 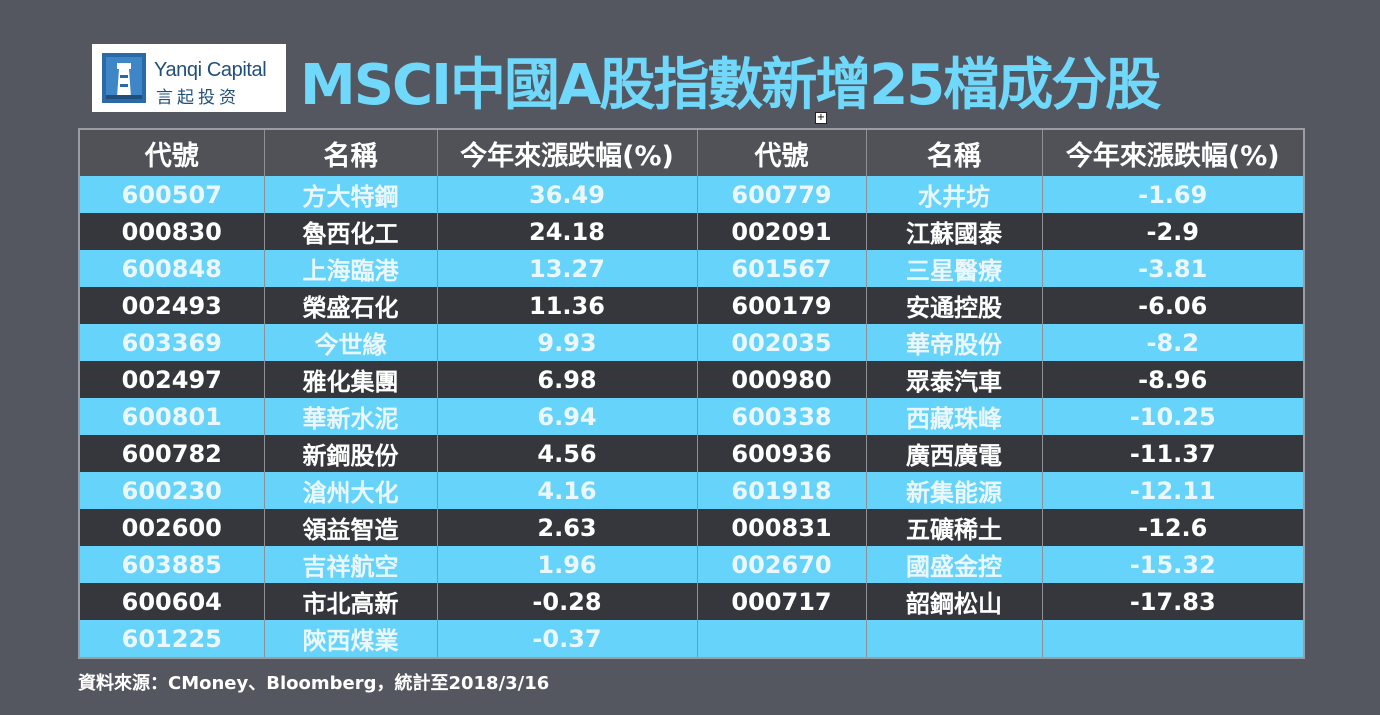 I want to click on table-row: 600507 方大特鋼 36.49 600779 水井坊 -1.69, so click(x=691, y=194).